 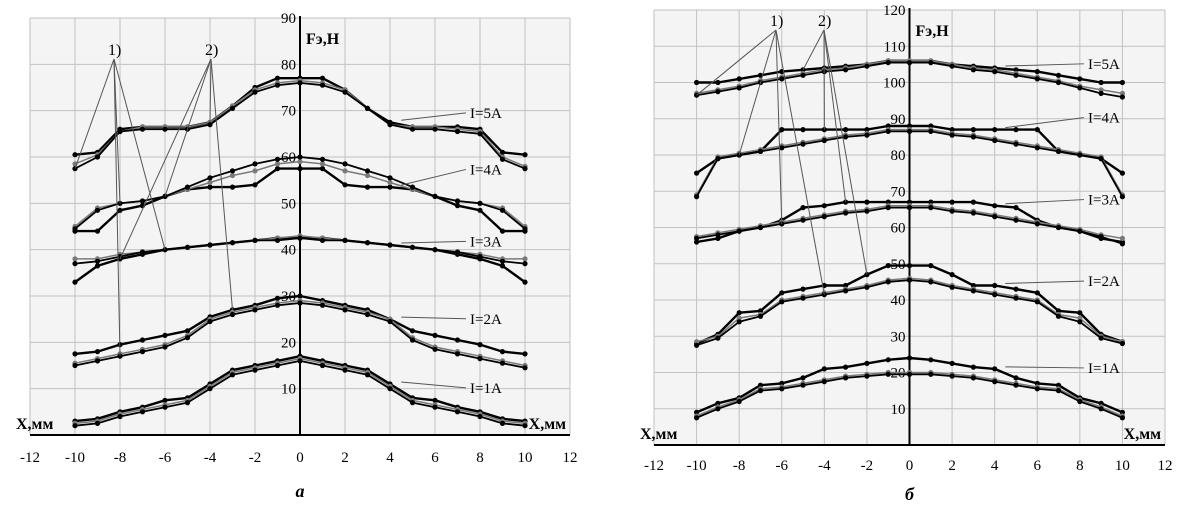 What do you see at coordinates (288, 204) in the screenshot?
I see `y-tick-label: 50` at bounding box center [288, 204].